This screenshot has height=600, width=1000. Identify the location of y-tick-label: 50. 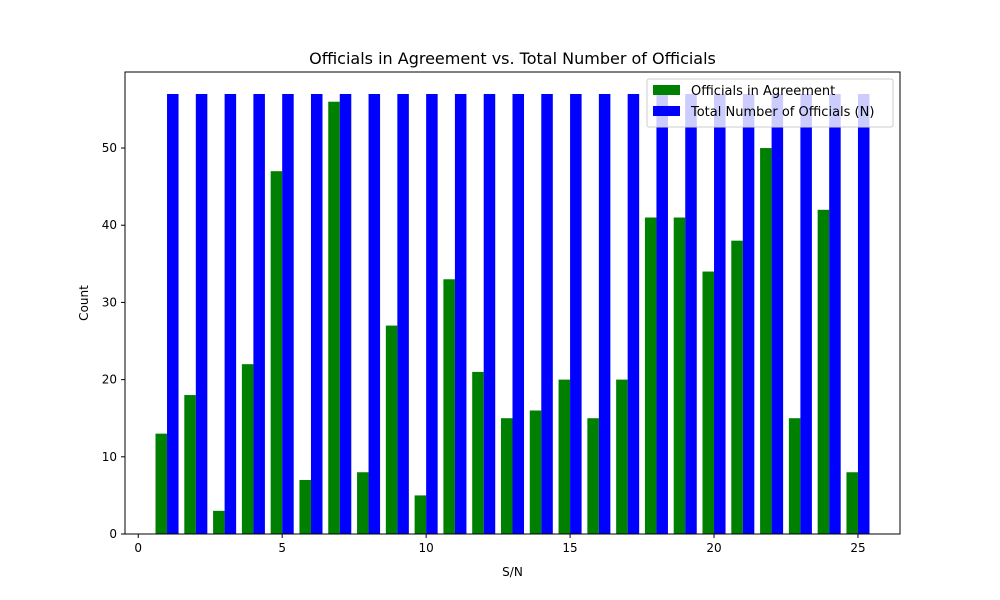
(109, 148).